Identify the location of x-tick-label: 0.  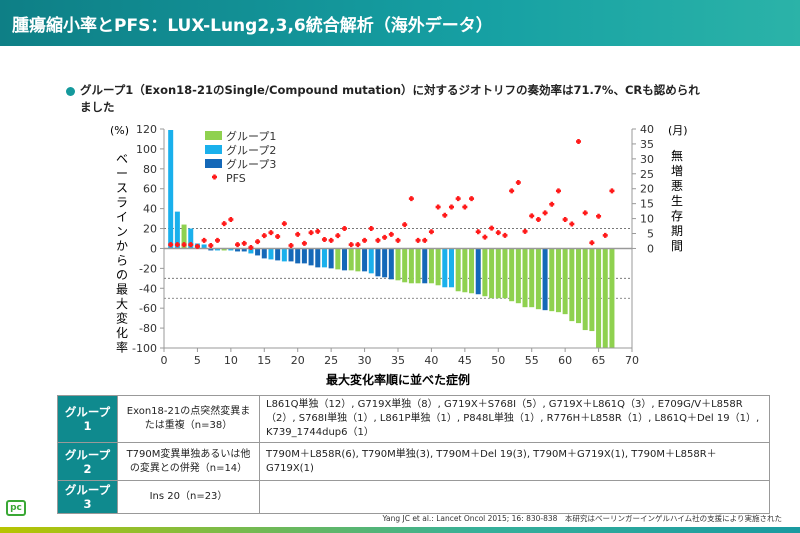
(164, 360).